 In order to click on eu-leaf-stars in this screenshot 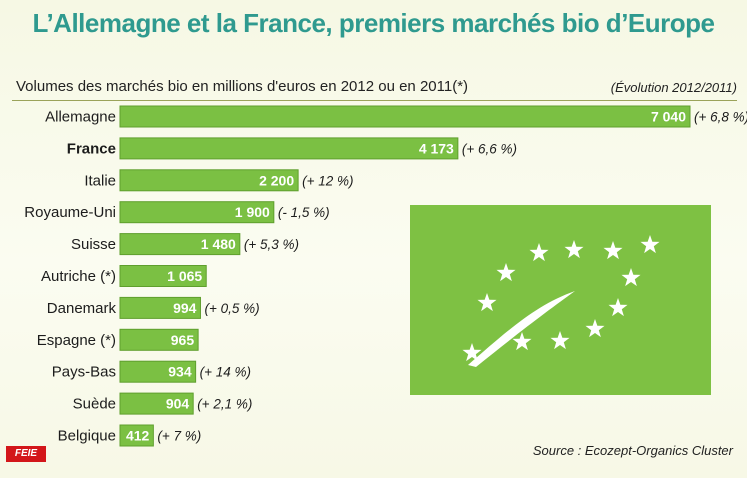, I will do `click(561, 301)`.